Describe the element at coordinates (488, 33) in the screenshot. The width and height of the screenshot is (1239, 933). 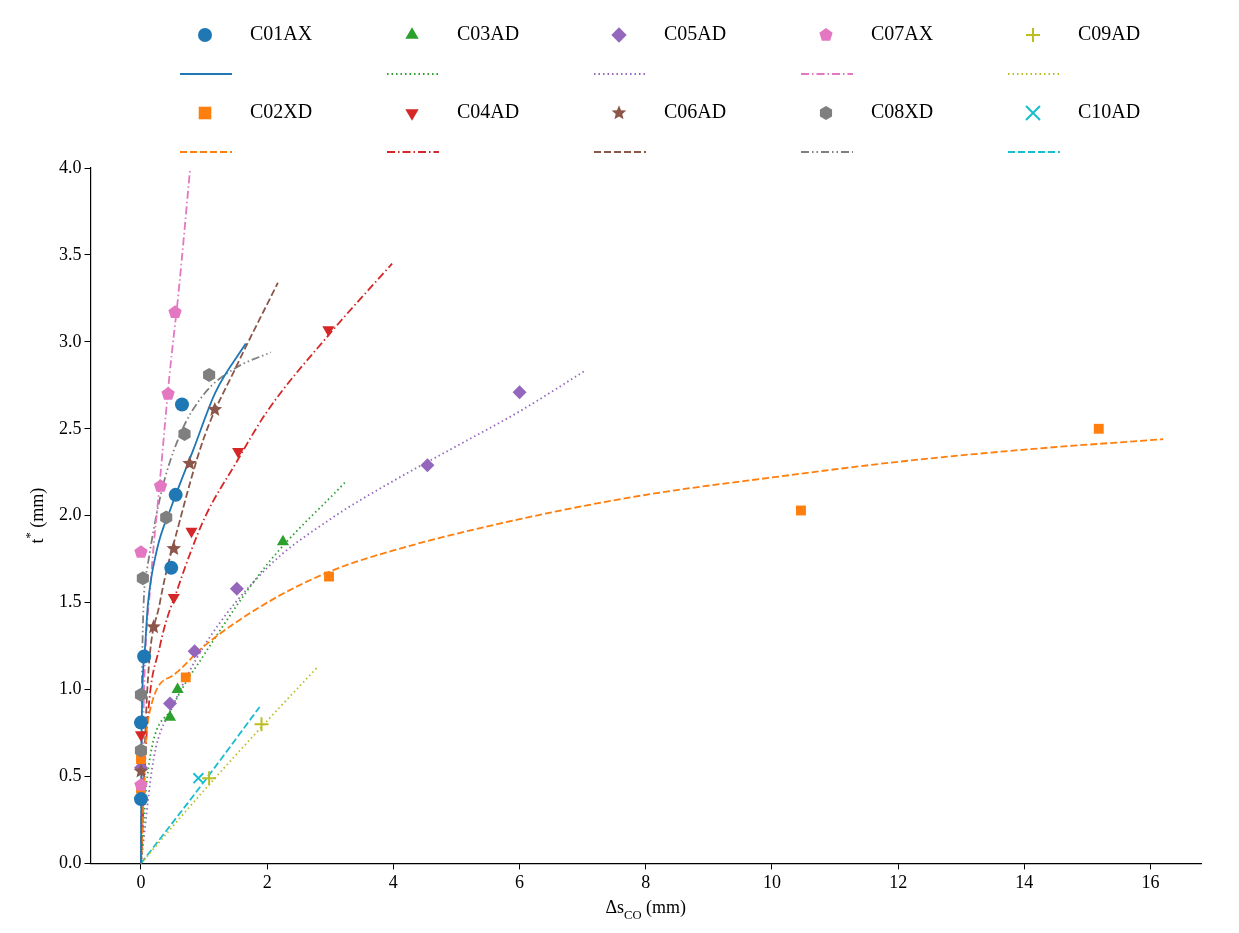
I see `legend-label: C03AD` at that location.